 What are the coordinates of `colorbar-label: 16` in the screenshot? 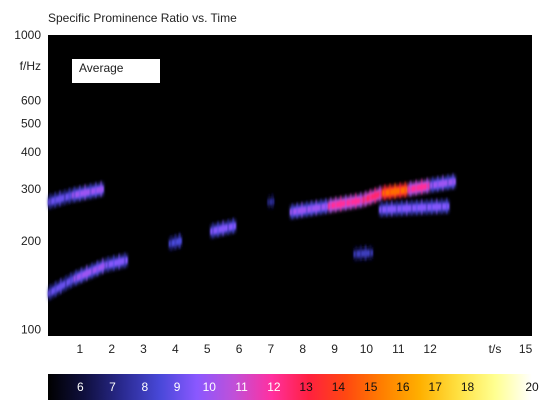 It's located at (403, 387).